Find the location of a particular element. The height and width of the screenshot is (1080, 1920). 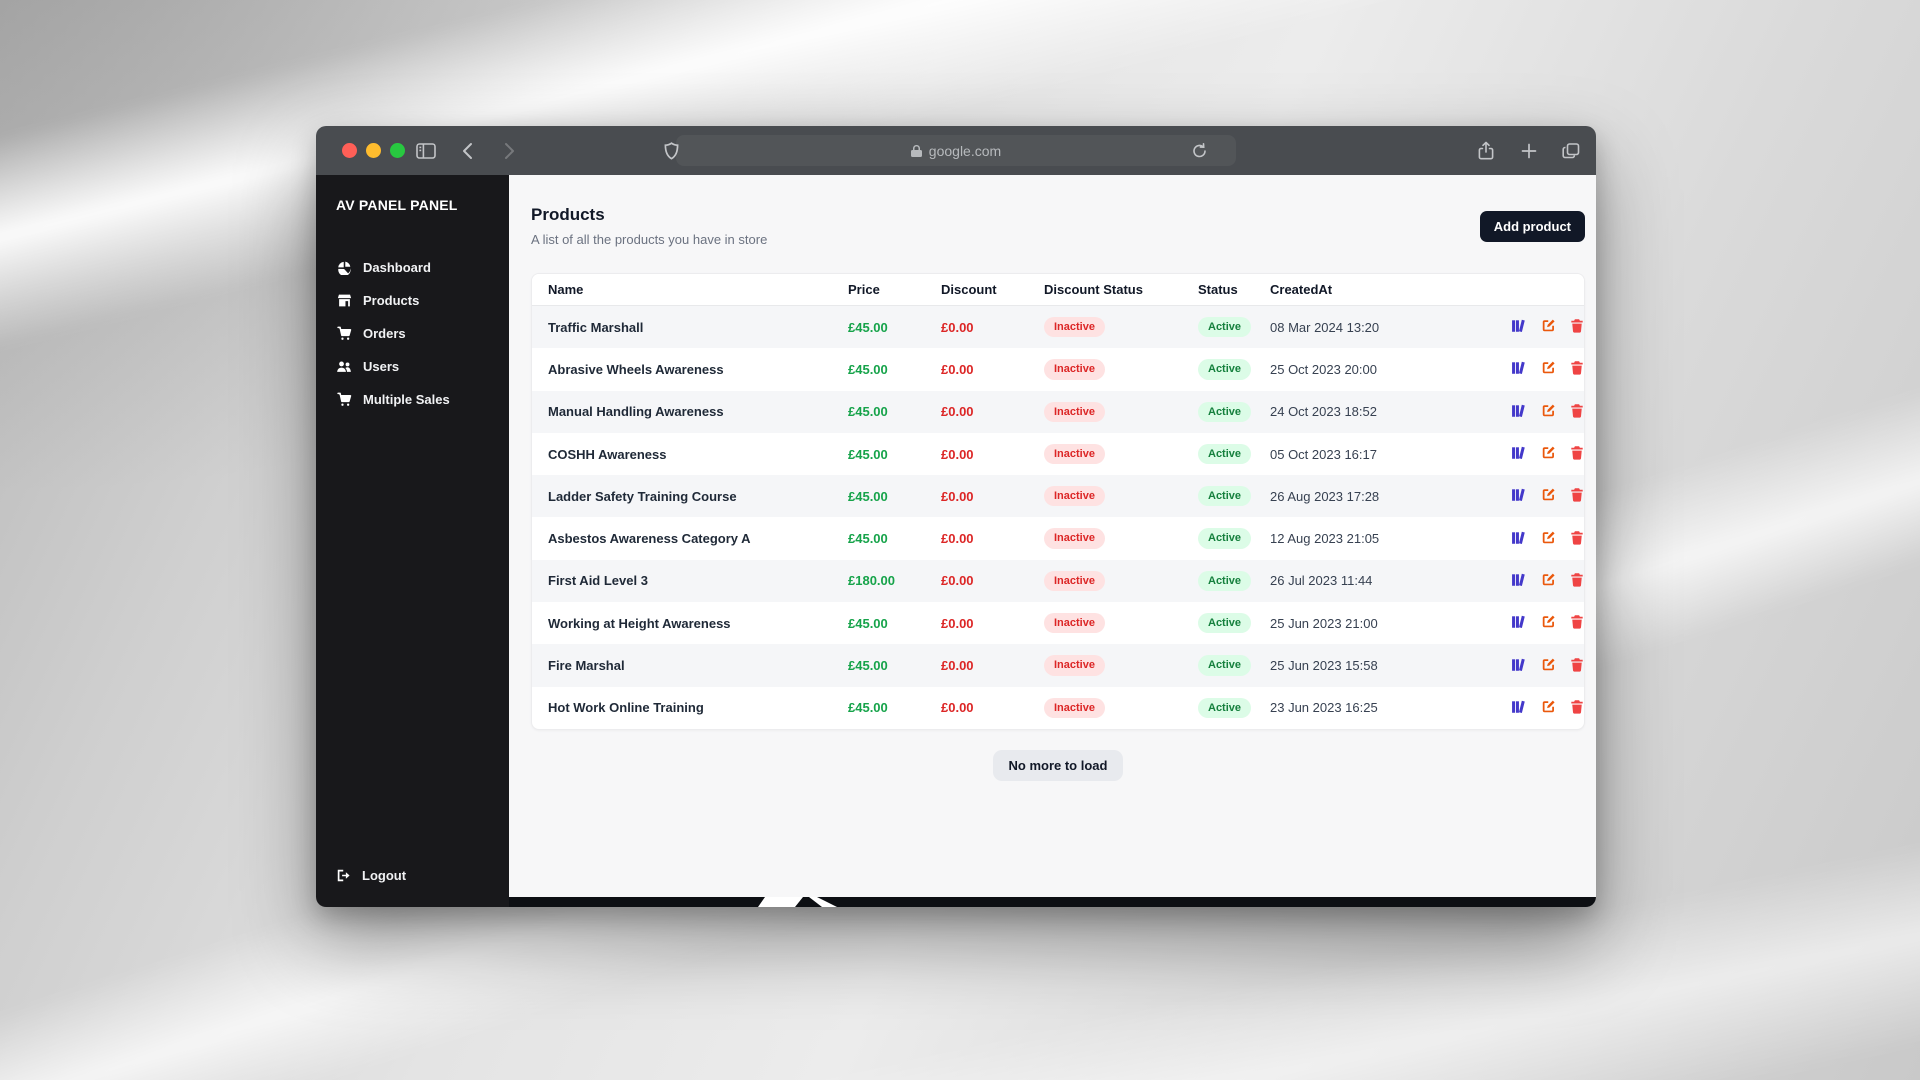

product-name: Working at Height Awareness is located at coordinates (639, 623).